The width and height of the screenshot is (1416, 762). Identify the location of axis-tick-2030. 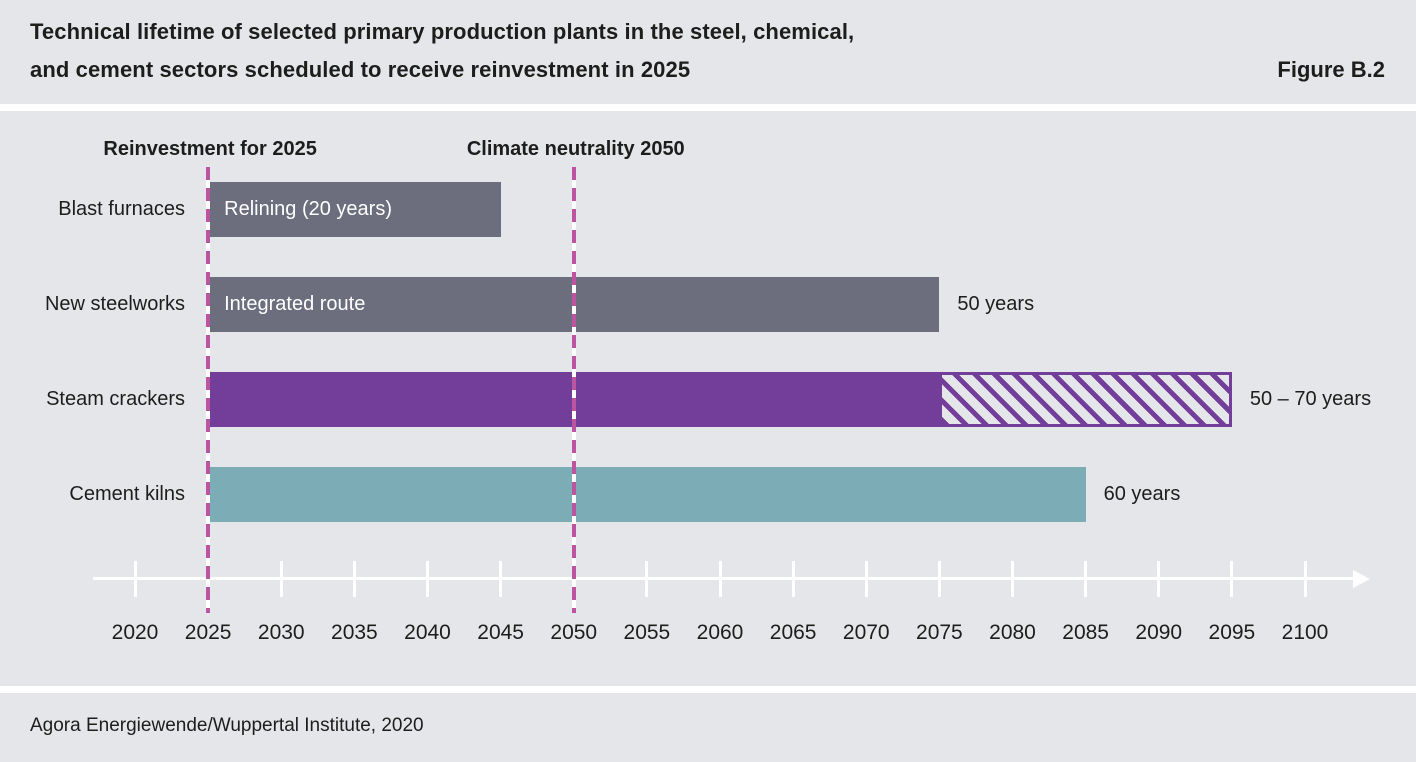
(281, 579).